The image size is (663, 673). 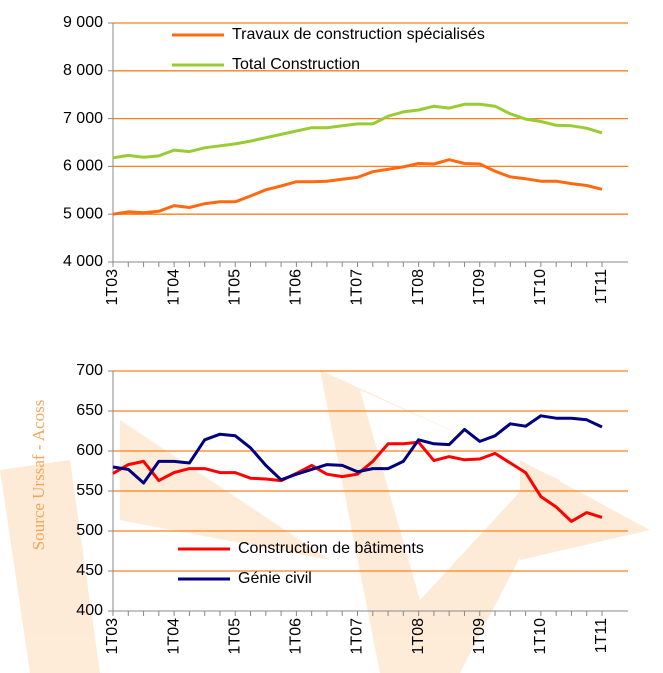 I want to click on y-tick-label: 500, so click(x=89, y=530).